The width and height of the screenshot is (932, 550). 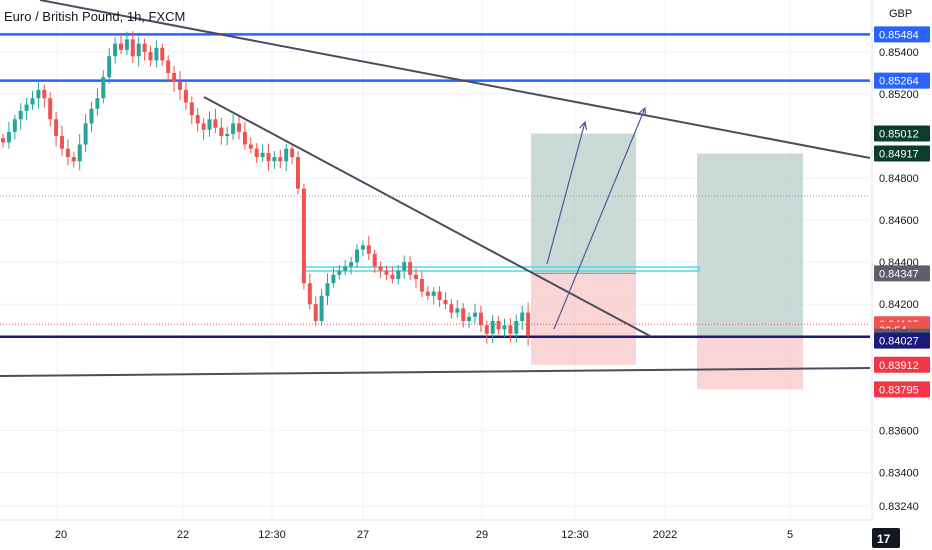 I want to click on price-label-9: 0.83912, so click(x=902, y=364).